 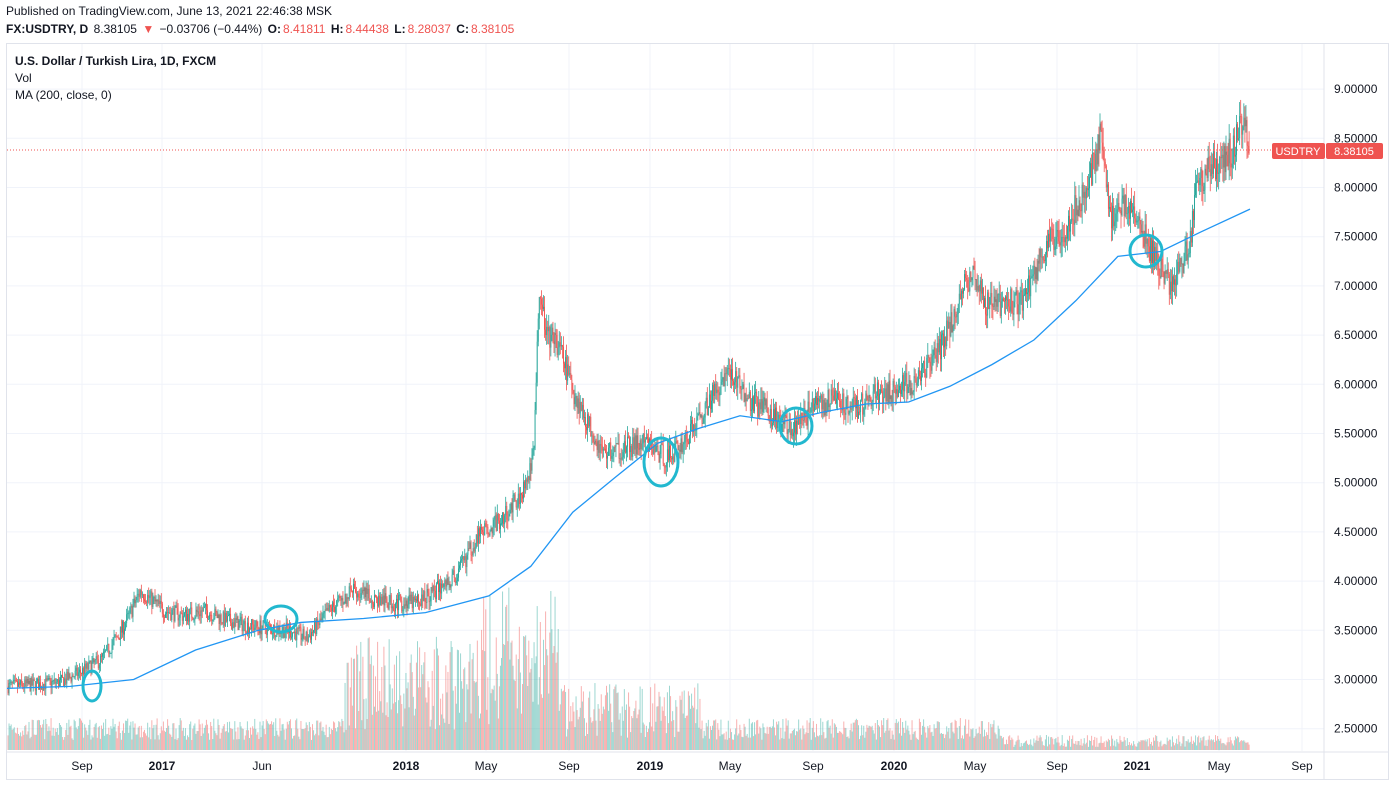 I want to click on legend-ma: MA (200, close, 0), so click(x=63, y=95).